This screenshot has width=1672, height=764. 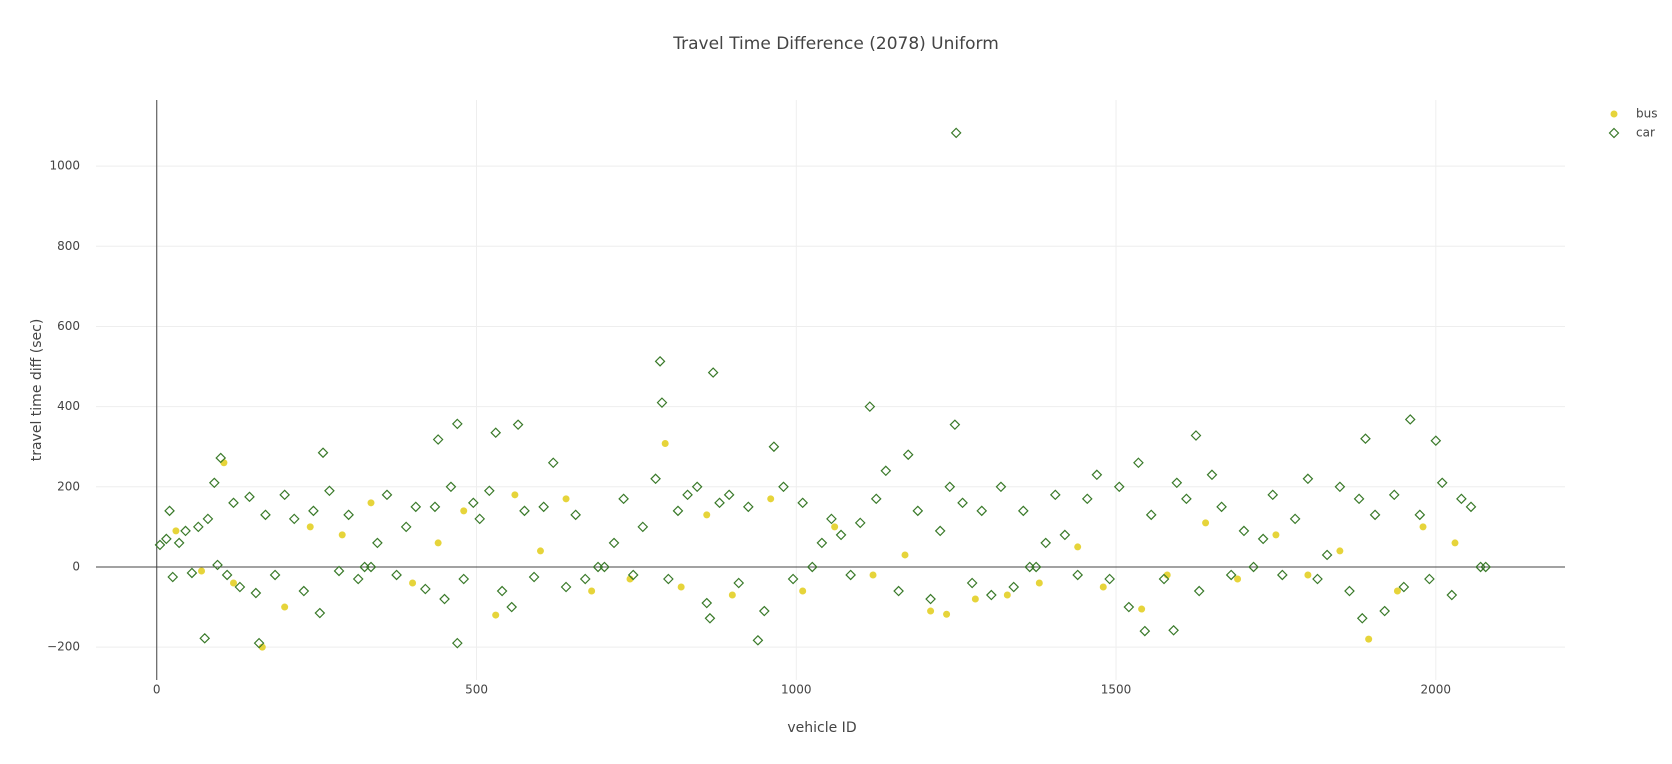 What do you see at coordinates (1645, 133) in the screenshot?
I see `legend-label: car` at bounding box center [1645, 133].